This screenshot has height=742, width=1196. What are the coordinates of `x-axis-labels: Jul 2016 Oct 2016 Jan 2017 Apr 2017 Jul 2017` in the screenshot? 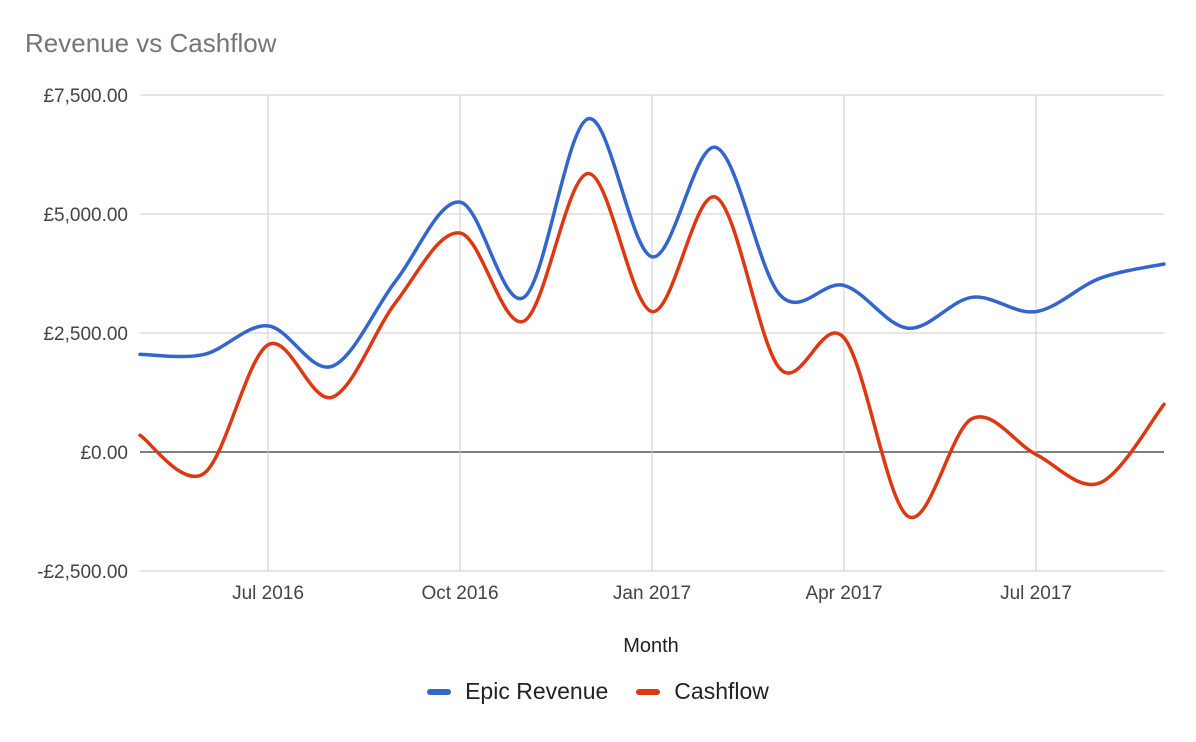 It's located at (652, 593).